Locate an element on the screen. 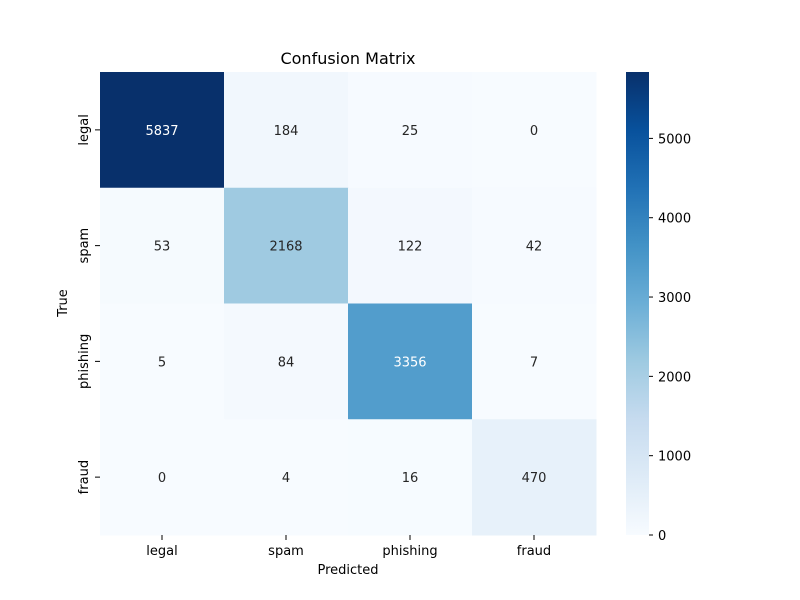 This screenshot has height=600, width=800. chart-title: Confusion Matrix is located at coordinates (347, 58).